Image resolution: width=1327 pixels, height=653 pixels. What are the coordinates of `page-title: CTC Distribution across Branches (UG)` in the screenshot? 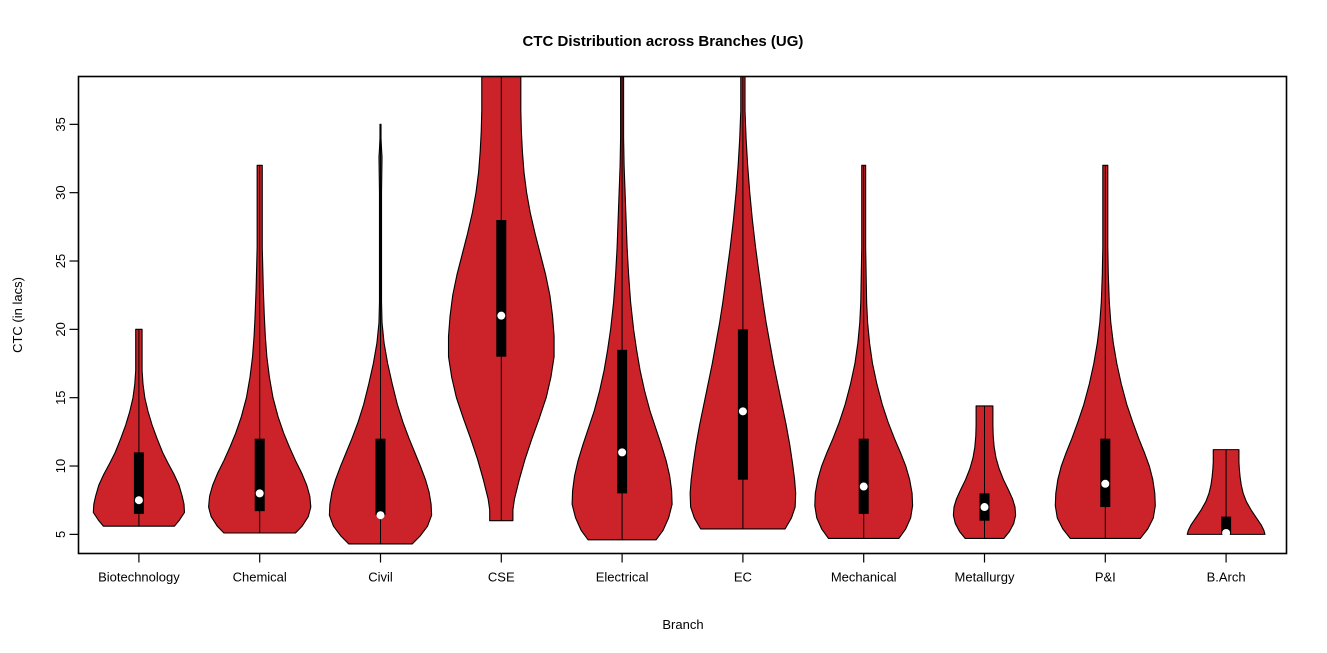 It's located at (663, 41).